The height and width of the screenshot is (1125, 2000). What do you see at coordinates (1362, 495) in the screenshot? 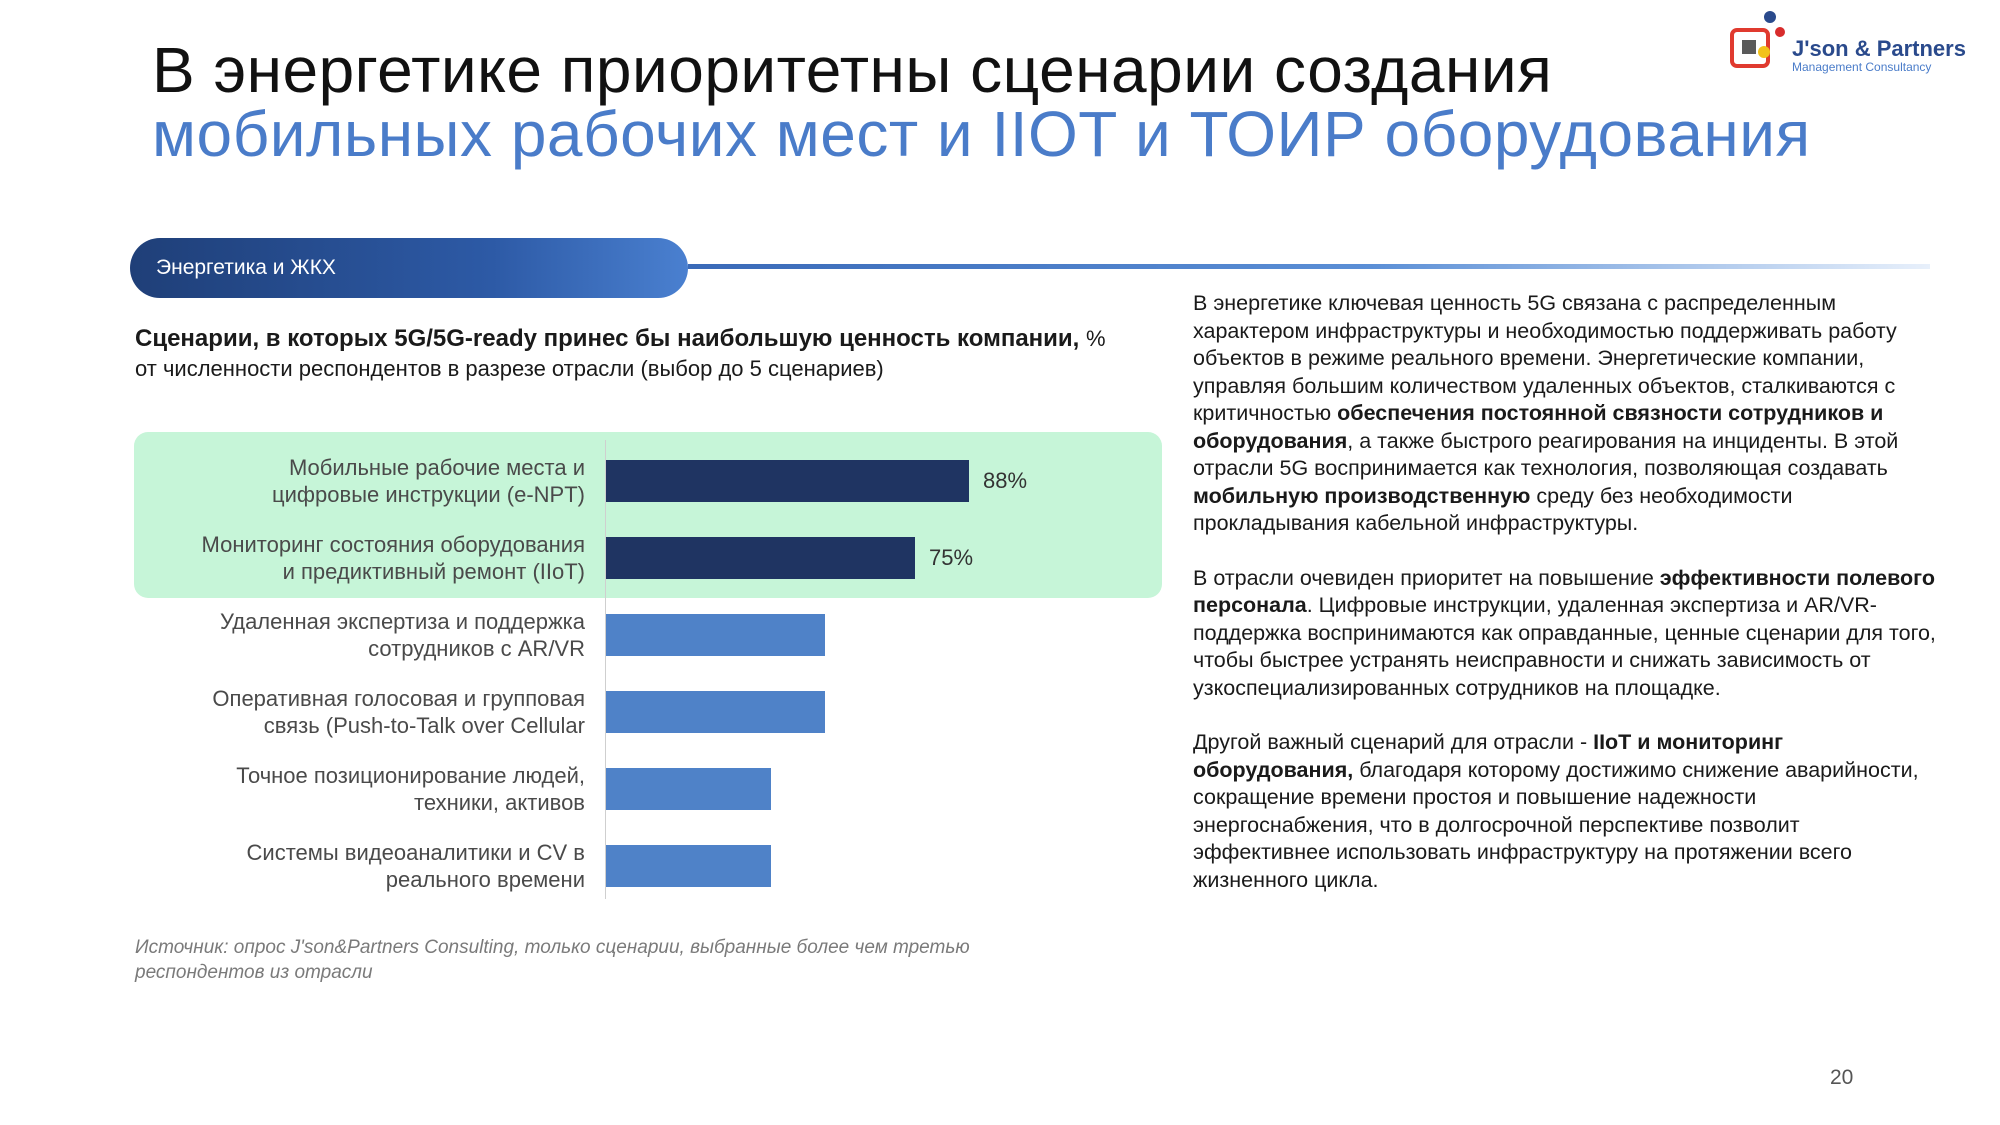
I see `commentary-emphasis: мобильную производственную` at bounding box center [1362, 495].